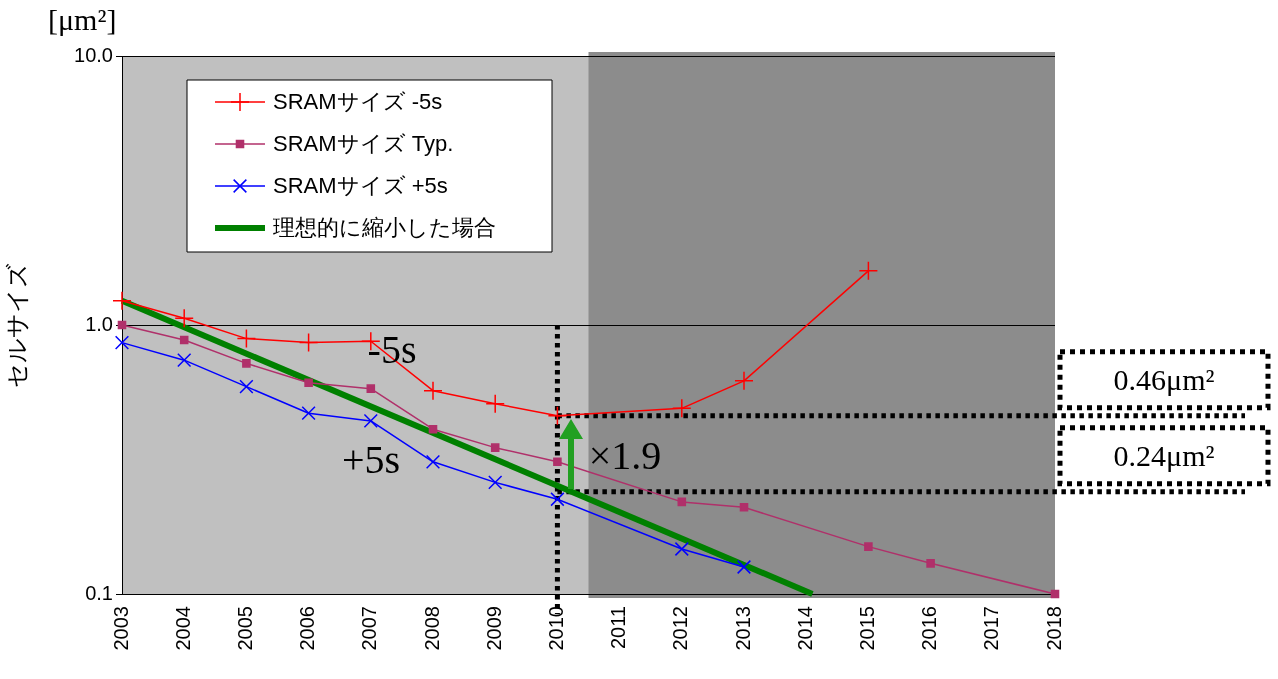 This screenshot has height=679, width=1278. I want to click on y-tick-label: 10.0, so click(93, 54).